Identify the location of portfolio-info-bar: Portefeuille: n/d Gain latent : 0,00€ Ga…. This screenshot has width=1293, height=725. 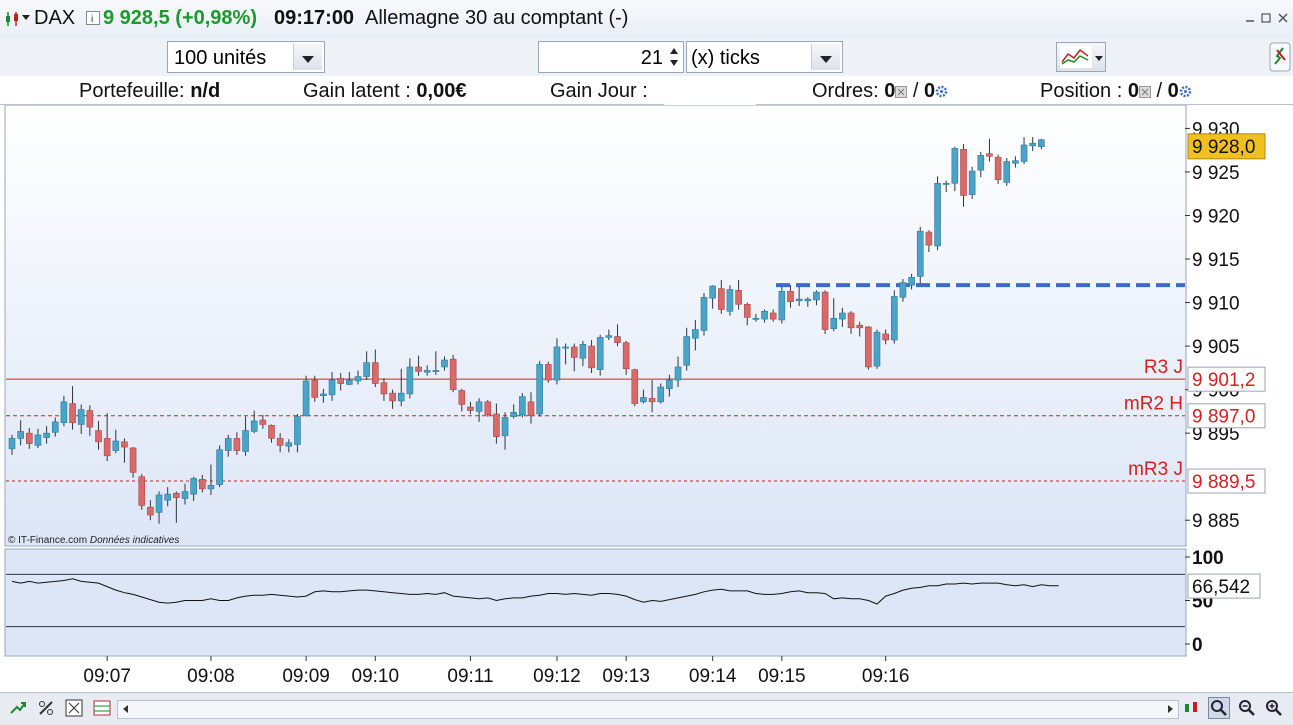
(646, 91).